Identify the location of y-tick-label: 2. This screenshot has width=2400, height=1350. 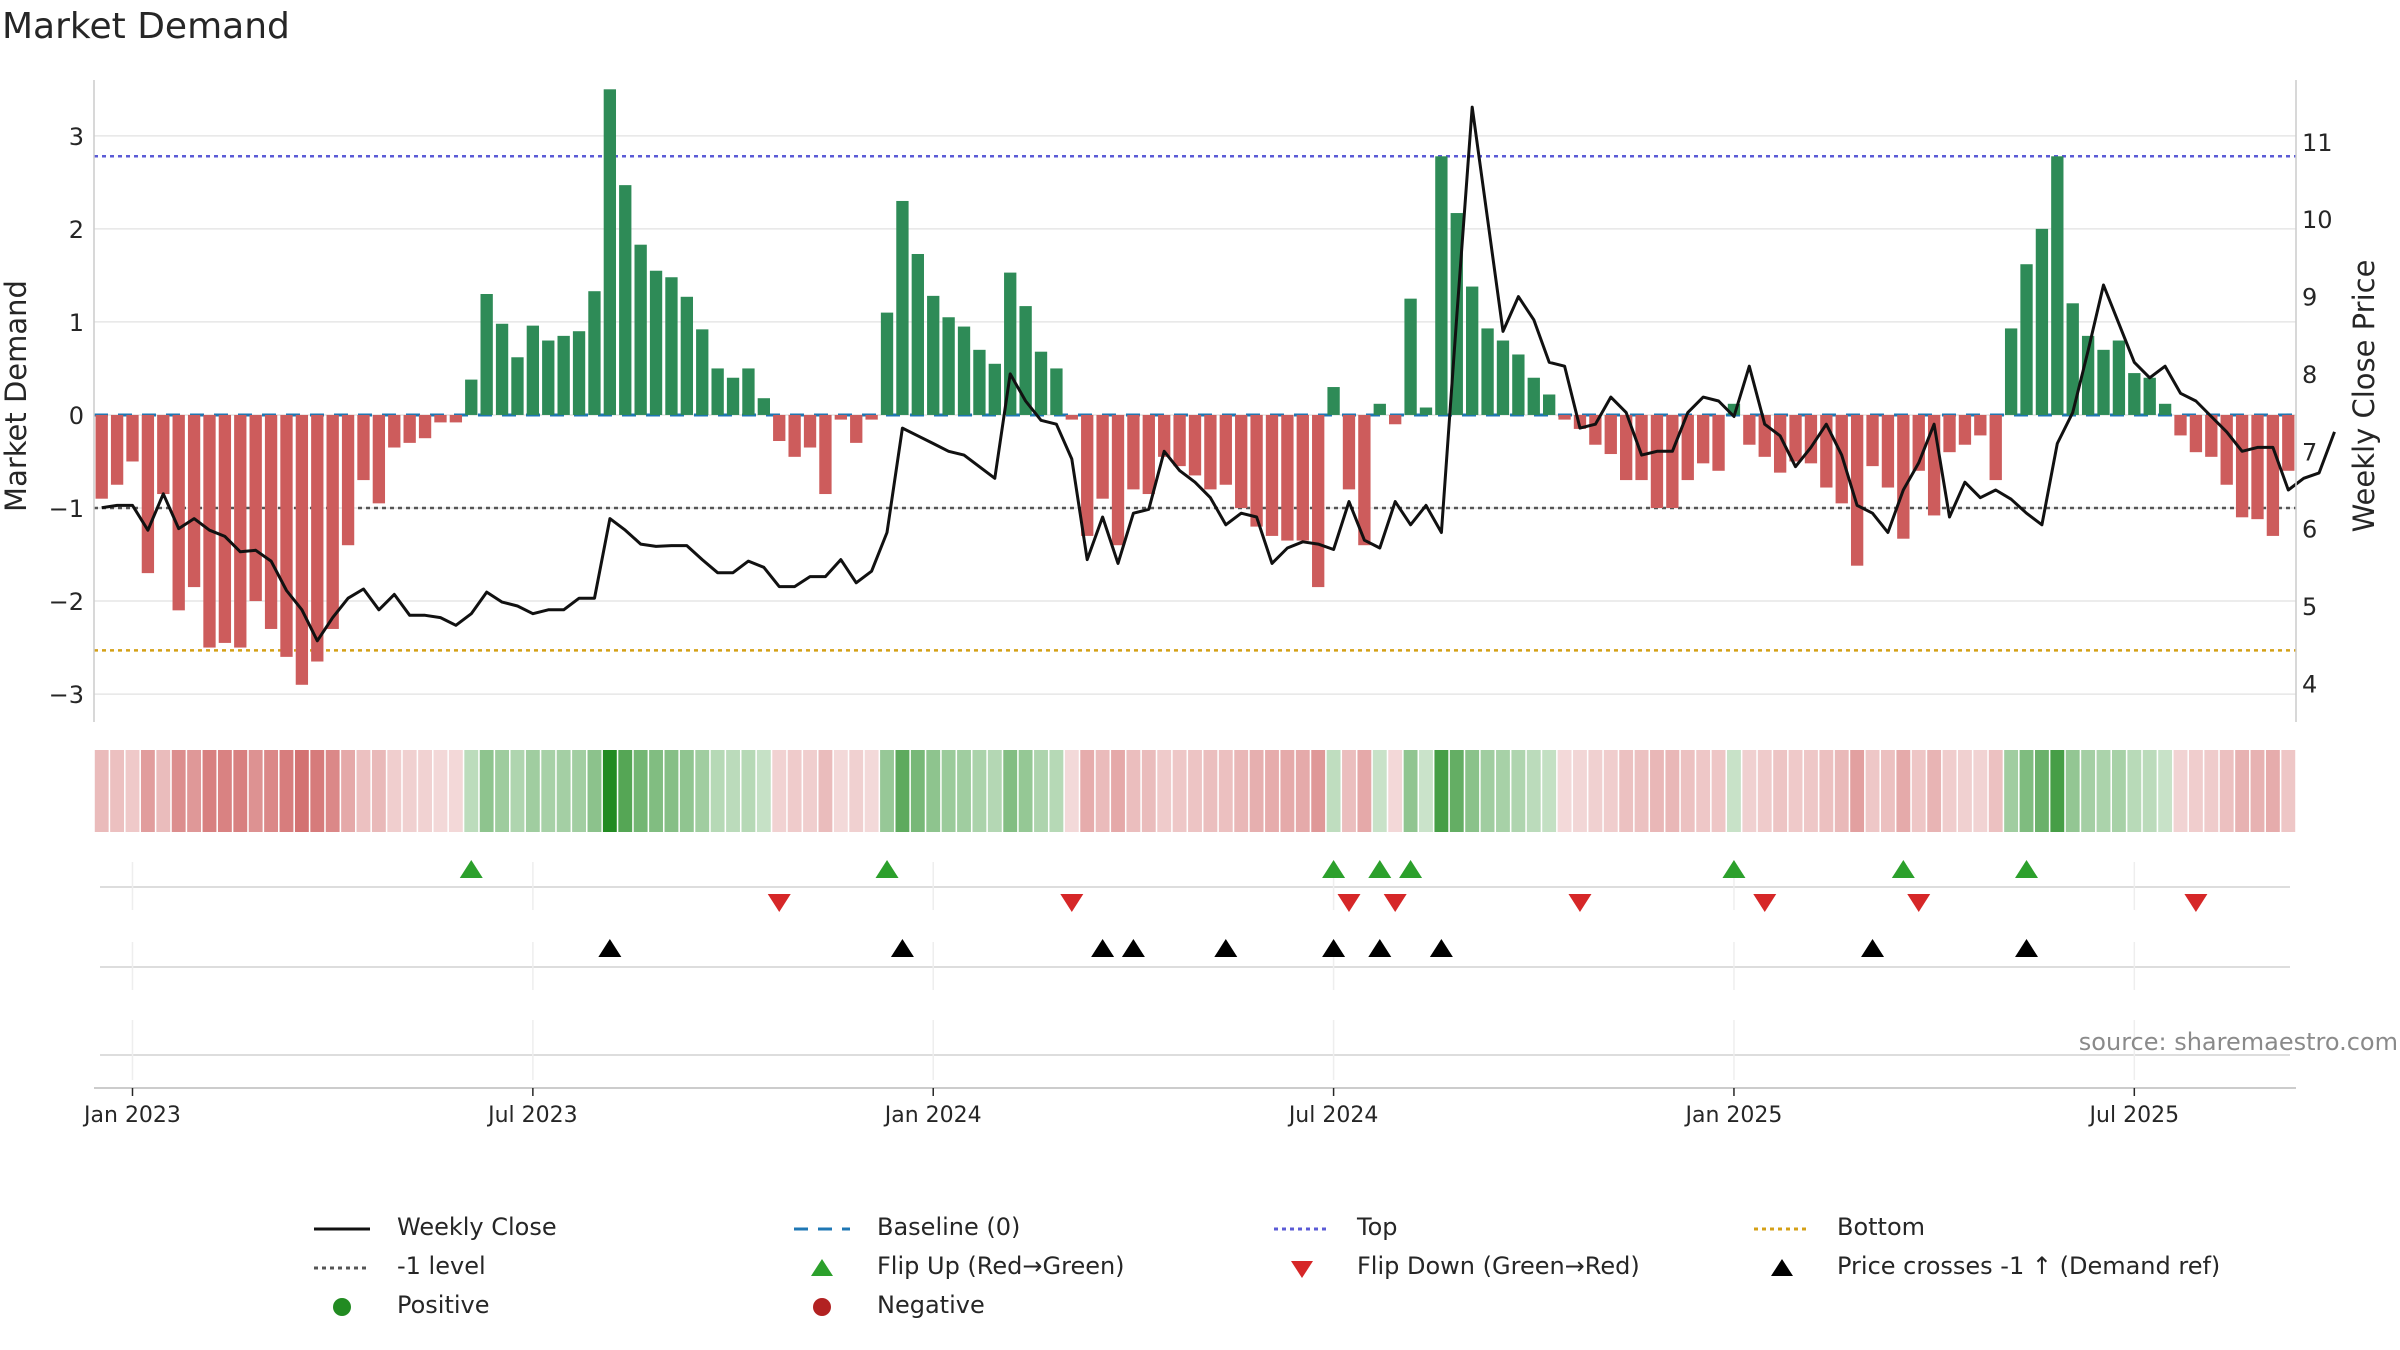
(76, 230).